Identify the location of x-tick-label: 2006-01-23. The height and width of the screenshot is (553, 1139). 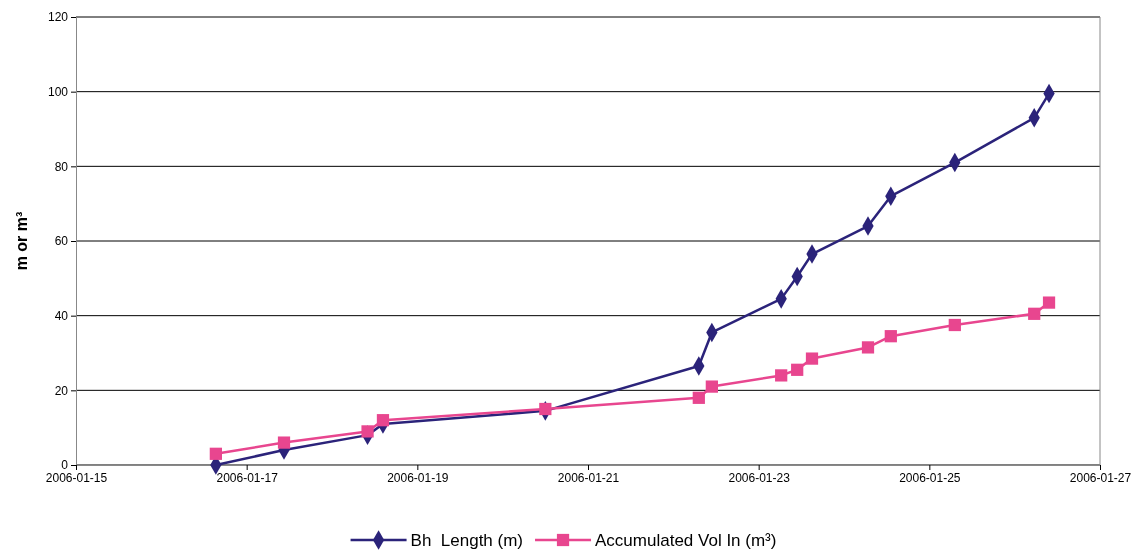
(759, 477).